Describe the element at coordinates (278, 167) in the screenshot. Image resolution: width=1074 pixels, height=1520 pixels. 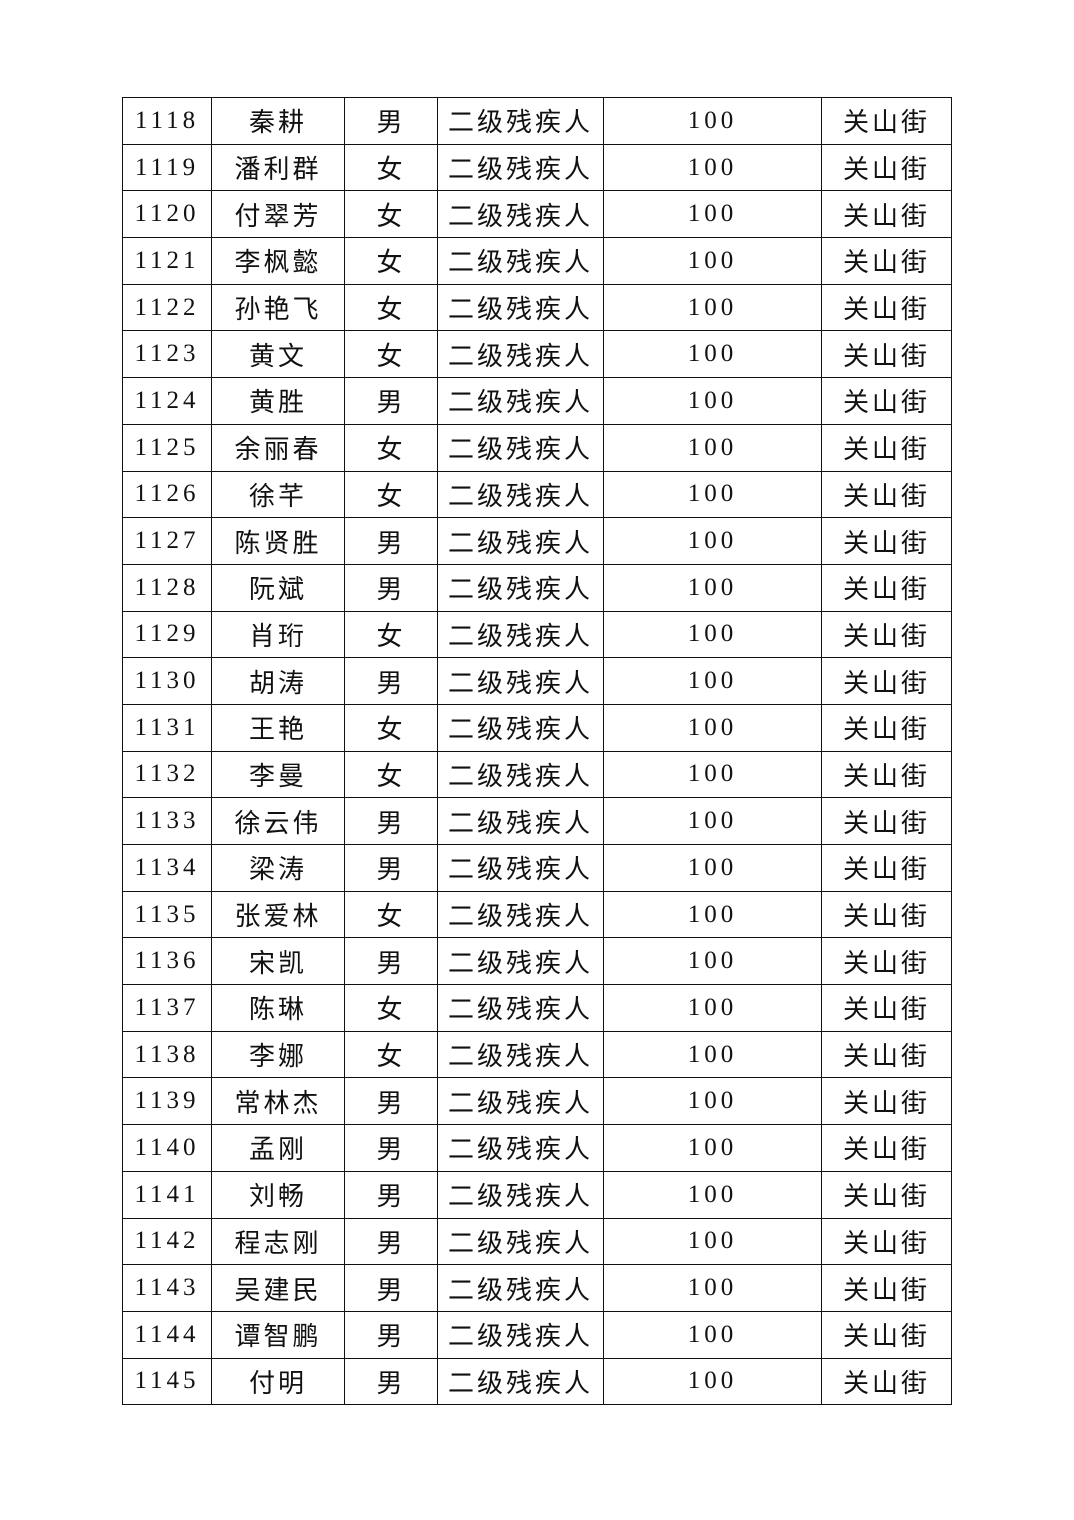
I see `name-cell: 潘利群` at that location.